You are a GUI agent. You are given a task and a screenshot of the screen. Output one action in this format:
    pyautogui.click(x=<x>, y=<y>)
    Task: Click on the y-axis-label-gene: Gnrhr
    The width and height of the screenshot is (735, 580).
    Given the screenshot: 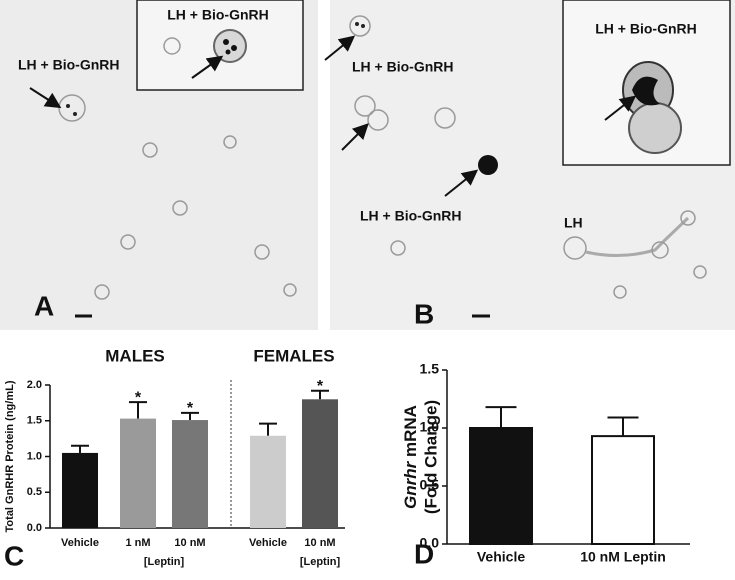 What is the action you would take?
    pyautogui.click(x=410, y=484)
    